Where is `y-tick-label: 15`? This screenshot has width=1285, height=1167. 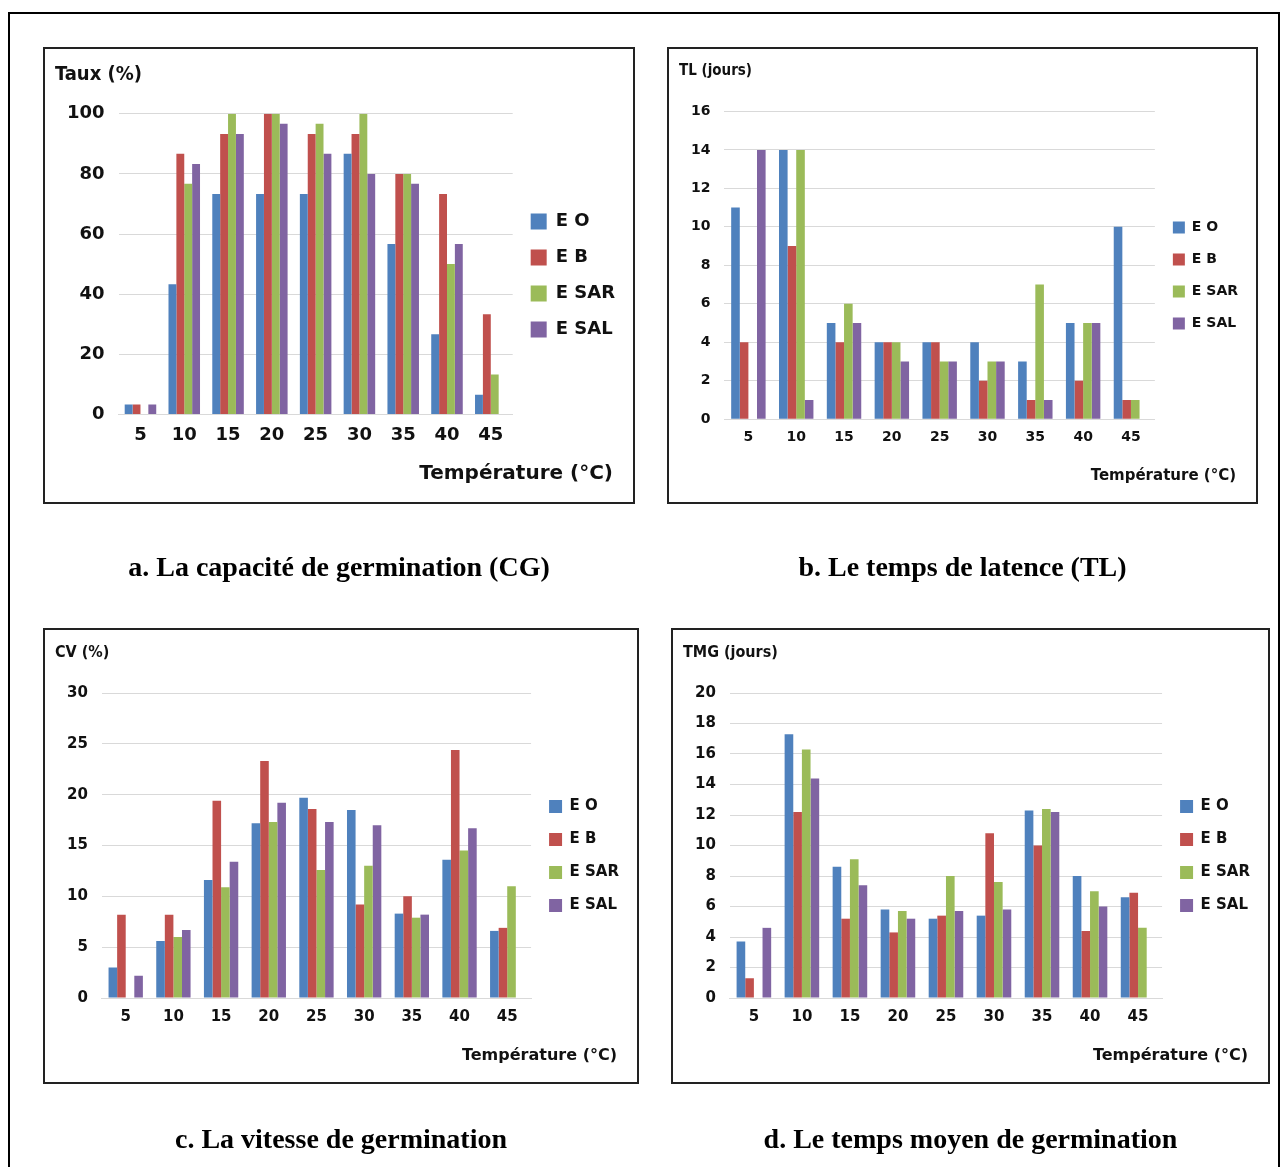 y-tick-label: 15 is located at coordinates (77, 844).